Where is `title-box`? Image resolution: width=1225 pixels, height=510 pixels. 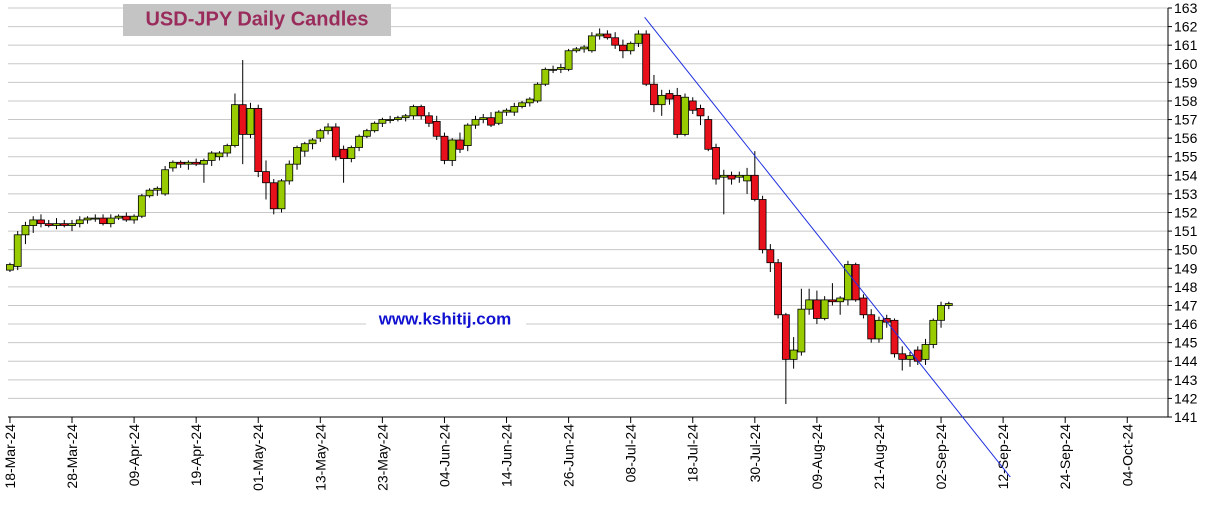
title-box is located at coordinates (257, 20).